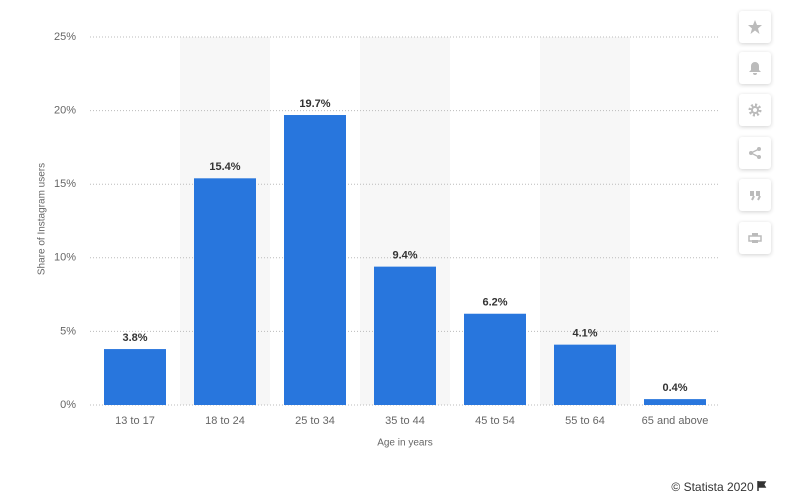  What do you see at coordinates (405, 443) in the screenshot?
I see `x-axis-label: Age in years` at bounding box center [405, 443].